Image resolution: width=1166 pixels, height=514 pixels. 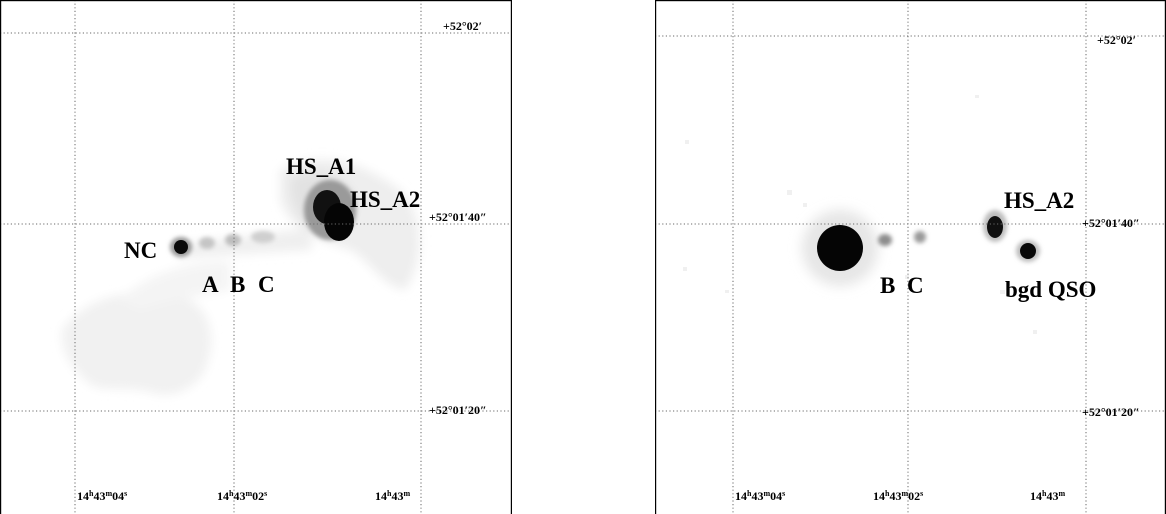 I want to click on background-speckle, so click(x=860, y=214).